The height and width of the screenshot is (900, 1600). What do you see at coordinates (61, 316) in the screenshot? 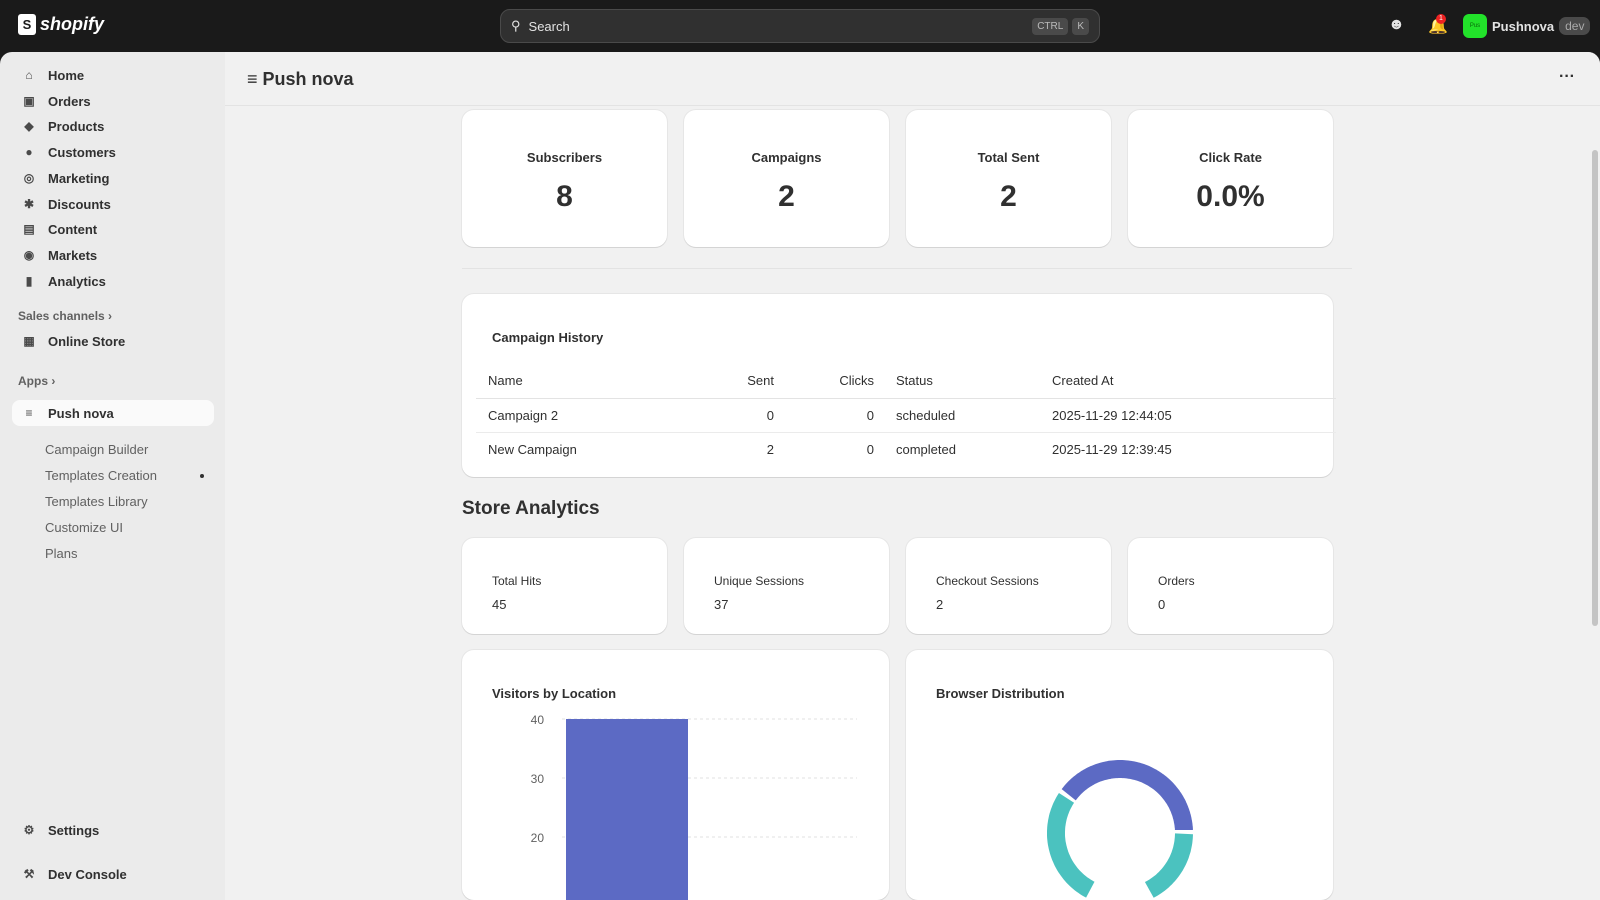
I see `label: Sales channels` at bounding box center [61, 316].